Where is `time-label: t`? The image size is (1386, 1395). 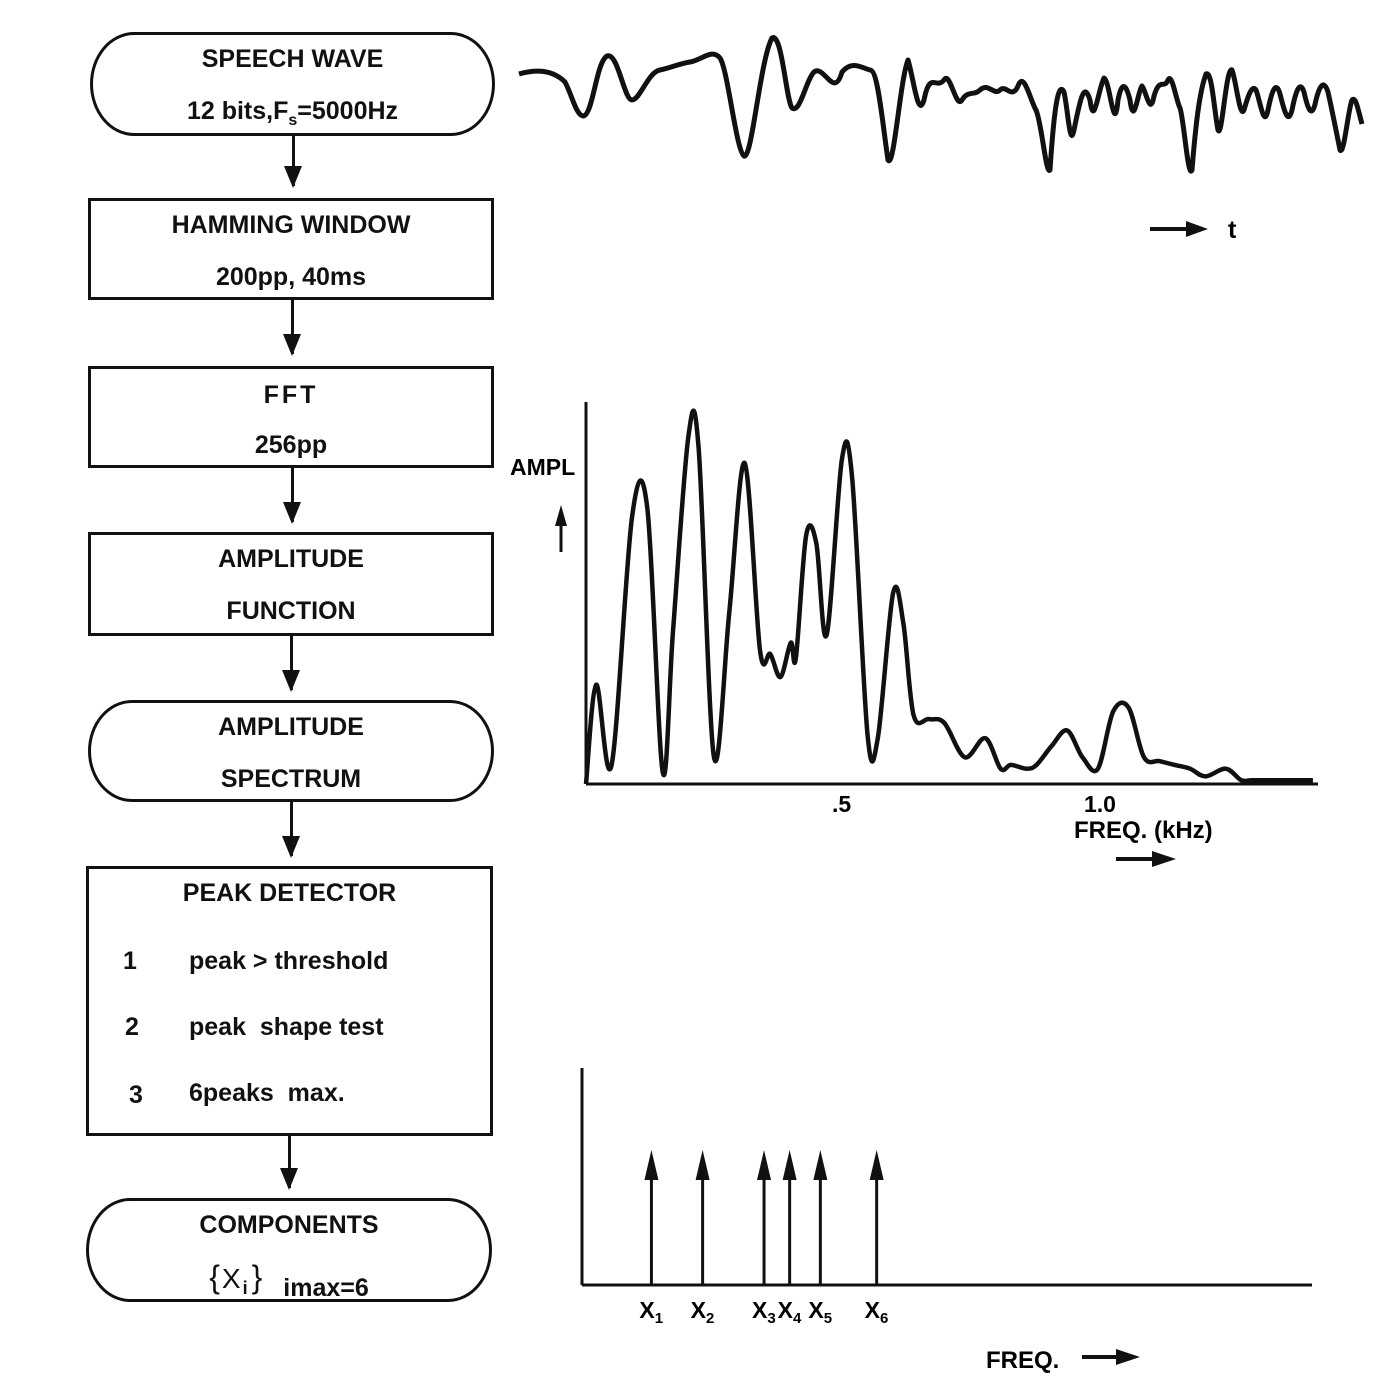
time-label: t is located at coordinates (1232, 230).